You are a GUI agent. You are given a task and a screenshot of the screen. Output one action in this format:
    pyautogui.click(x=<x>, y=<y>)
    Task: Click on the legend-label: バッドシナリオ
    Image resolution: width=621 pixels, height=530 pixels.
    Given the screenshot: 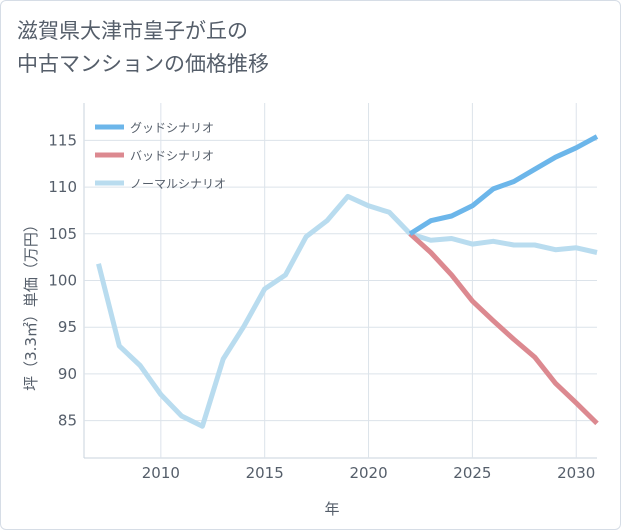 What is the action you would take?
    pyautogui.click(x=172, y=156)
    